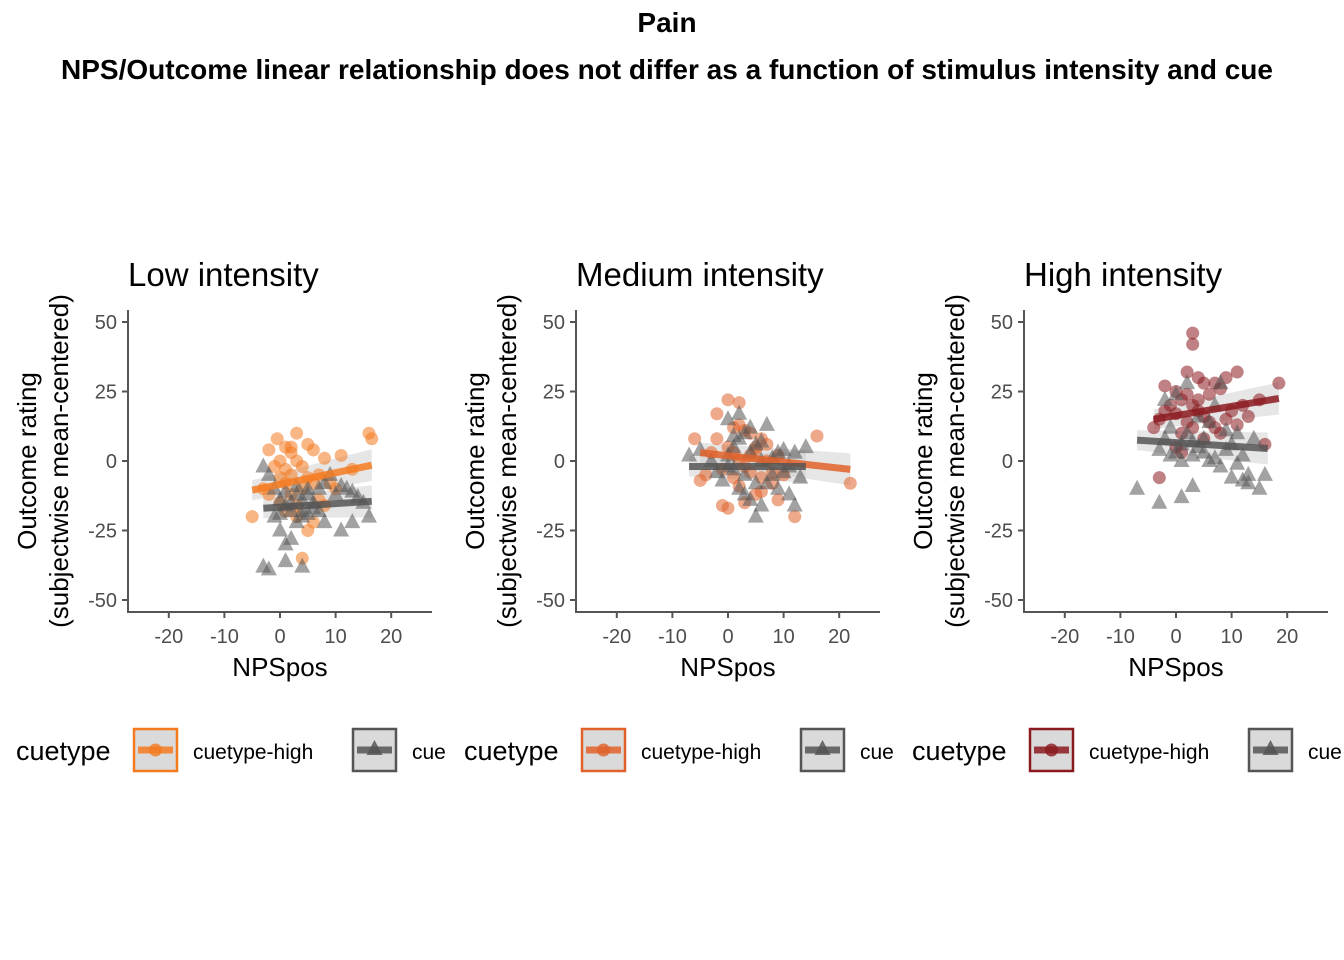 The width and height of the screenshot is (1344, 960). What do you see at coordinates (550, 532) in the screenshot?
I see `y-tick-label: -25` at bounding box center [550, 532].